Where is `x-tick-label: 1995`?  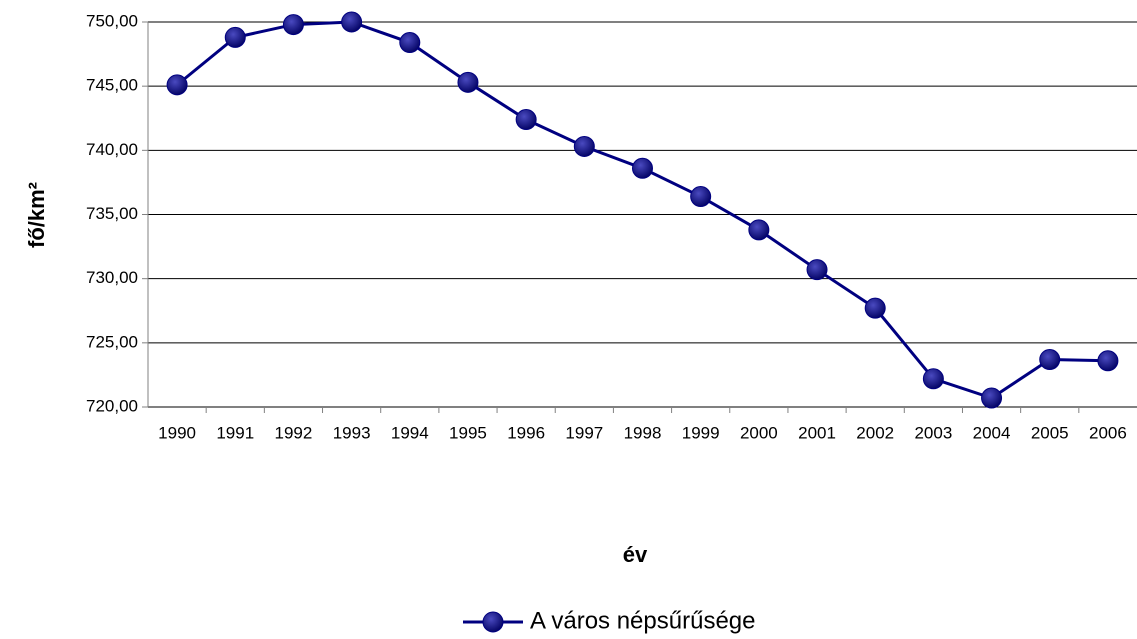 x-tick-label: 1995 is located at coordinates (468, 432).